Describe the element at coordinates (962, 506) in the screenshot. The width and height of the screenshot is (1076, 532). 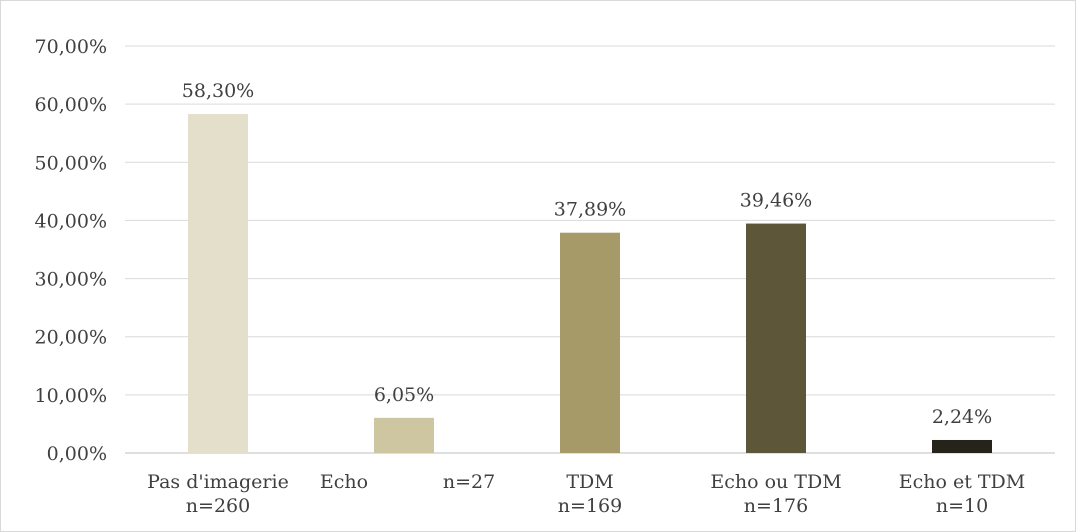
I see `x-category-count: n=10` at that location.